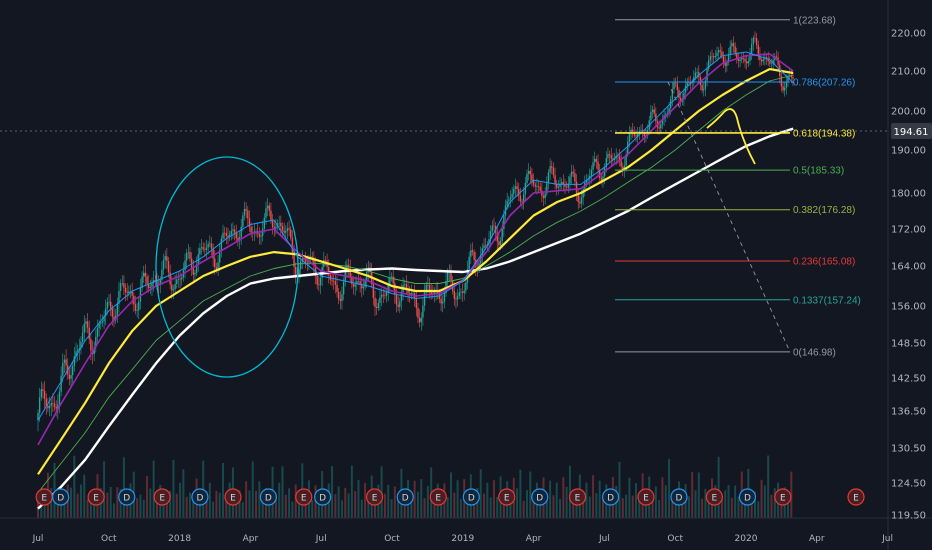  Describe the element at coordinates (109, 539) in the screenshot. I see `x-tick-label: Oct` at that location.